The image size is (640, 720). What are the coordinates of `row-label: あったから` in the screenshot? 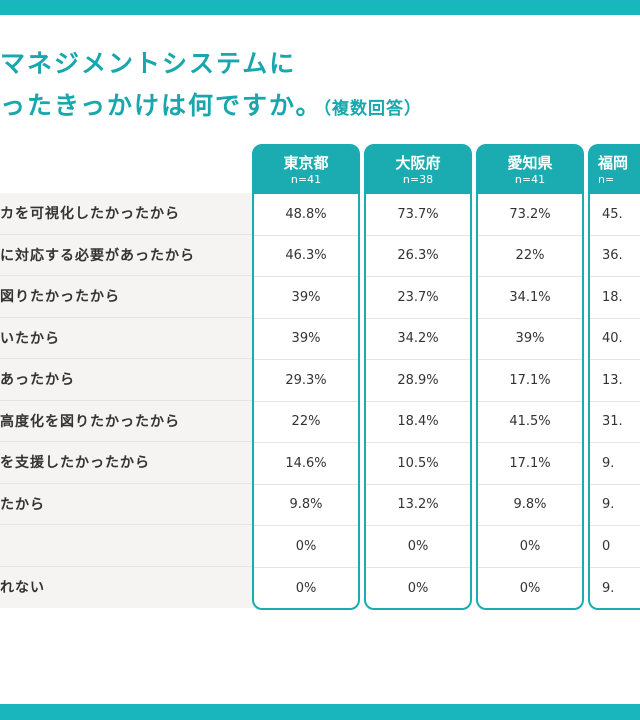 It's located at (128, 380).